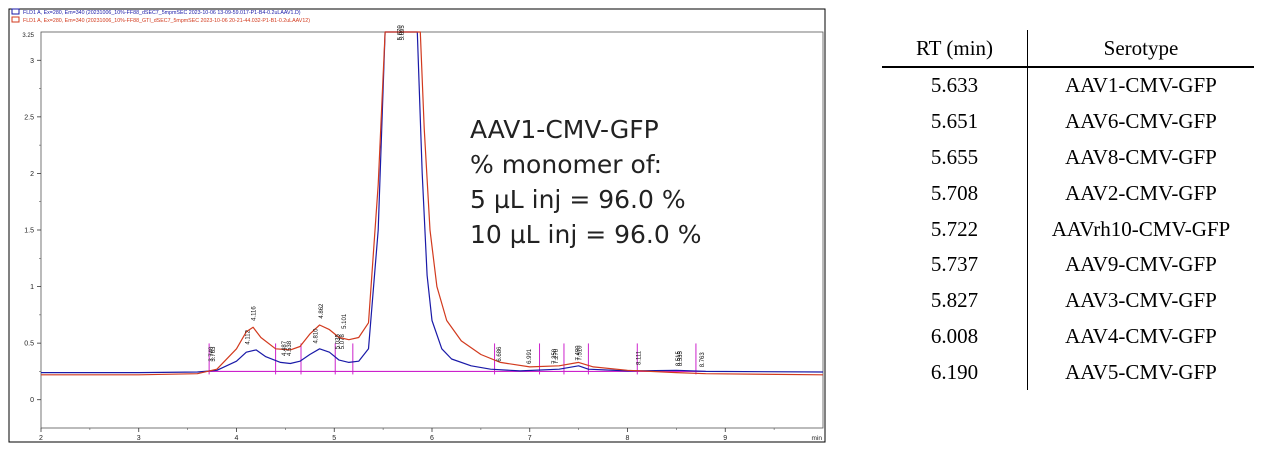 Image resolution: width=1280 pixels, height=454 pixels. What do you see at coordinates (955, 300) in the screenshot?
I see `rt-cell: 5.827` at bounding box center [955, 300].